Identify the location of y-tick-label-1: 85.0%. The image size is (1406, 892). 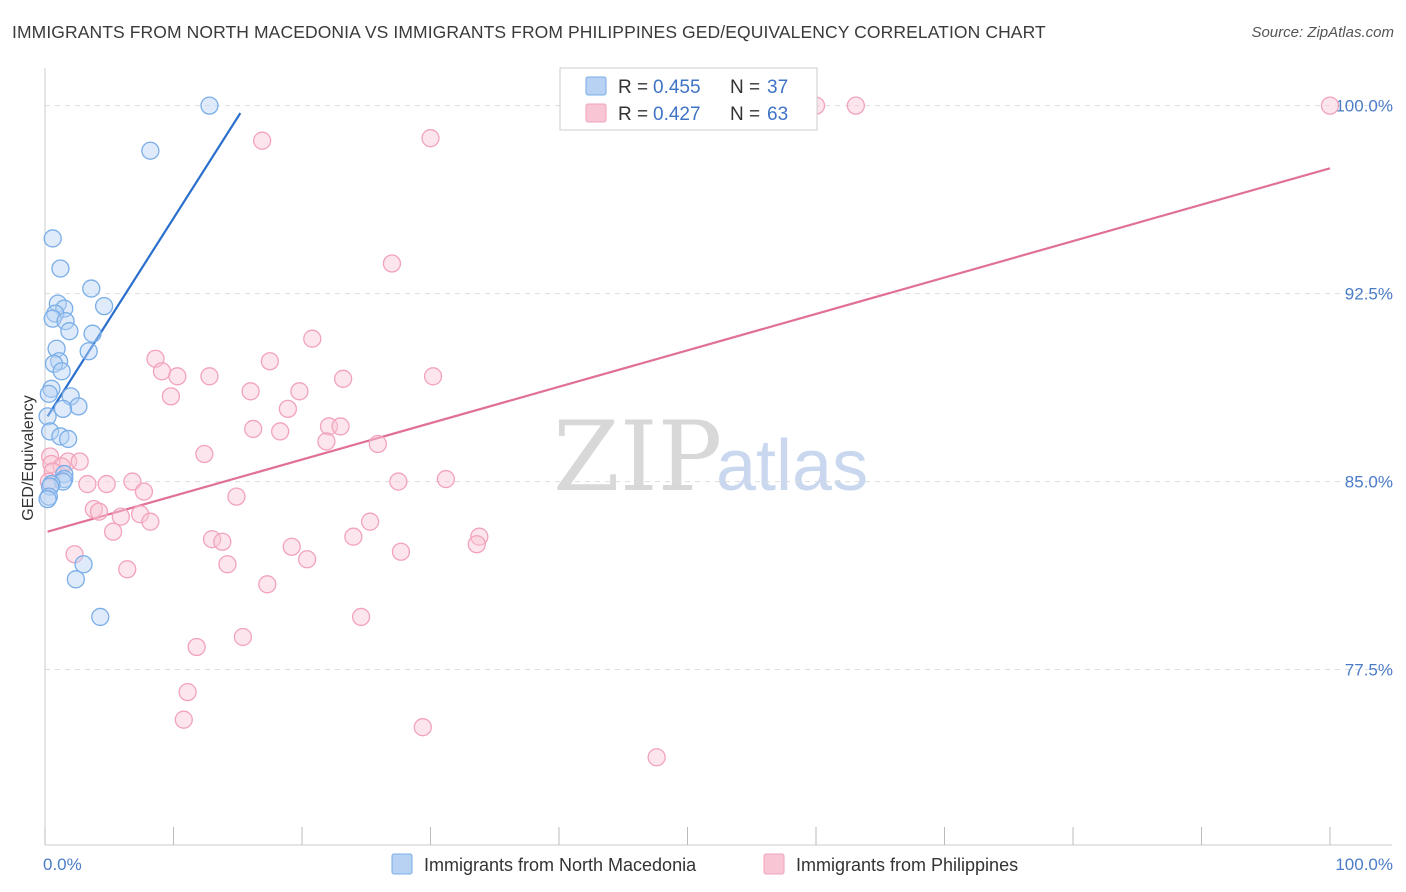
(1369, 482).